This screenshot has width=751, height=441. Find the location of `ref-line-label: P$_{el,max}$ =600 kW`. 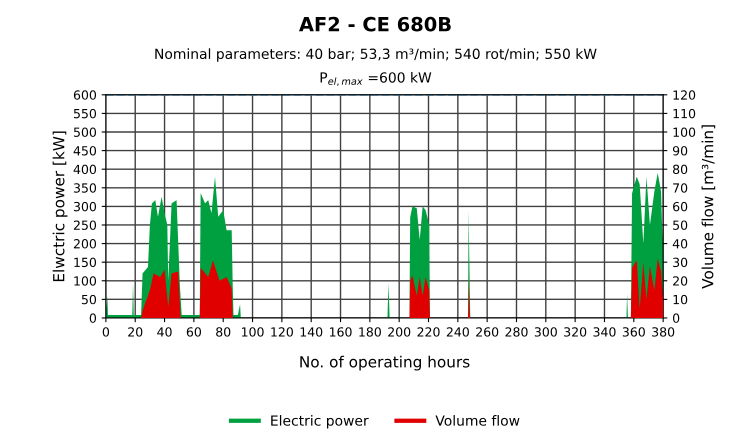

ref-line-label: P$_{el,max}$ =600 kW is located at coordinates (376, 79).